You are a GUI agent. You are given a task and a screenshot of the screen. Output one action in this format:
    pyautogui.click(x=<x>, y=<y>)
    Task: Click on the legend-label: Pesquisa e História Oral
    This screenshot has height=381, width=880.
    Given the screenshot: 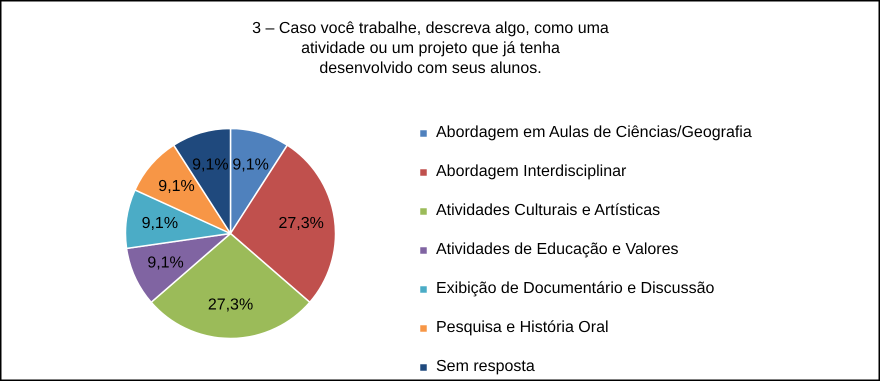 What is the action you would take?
    pyautogui.click(x=522, y=328)
    